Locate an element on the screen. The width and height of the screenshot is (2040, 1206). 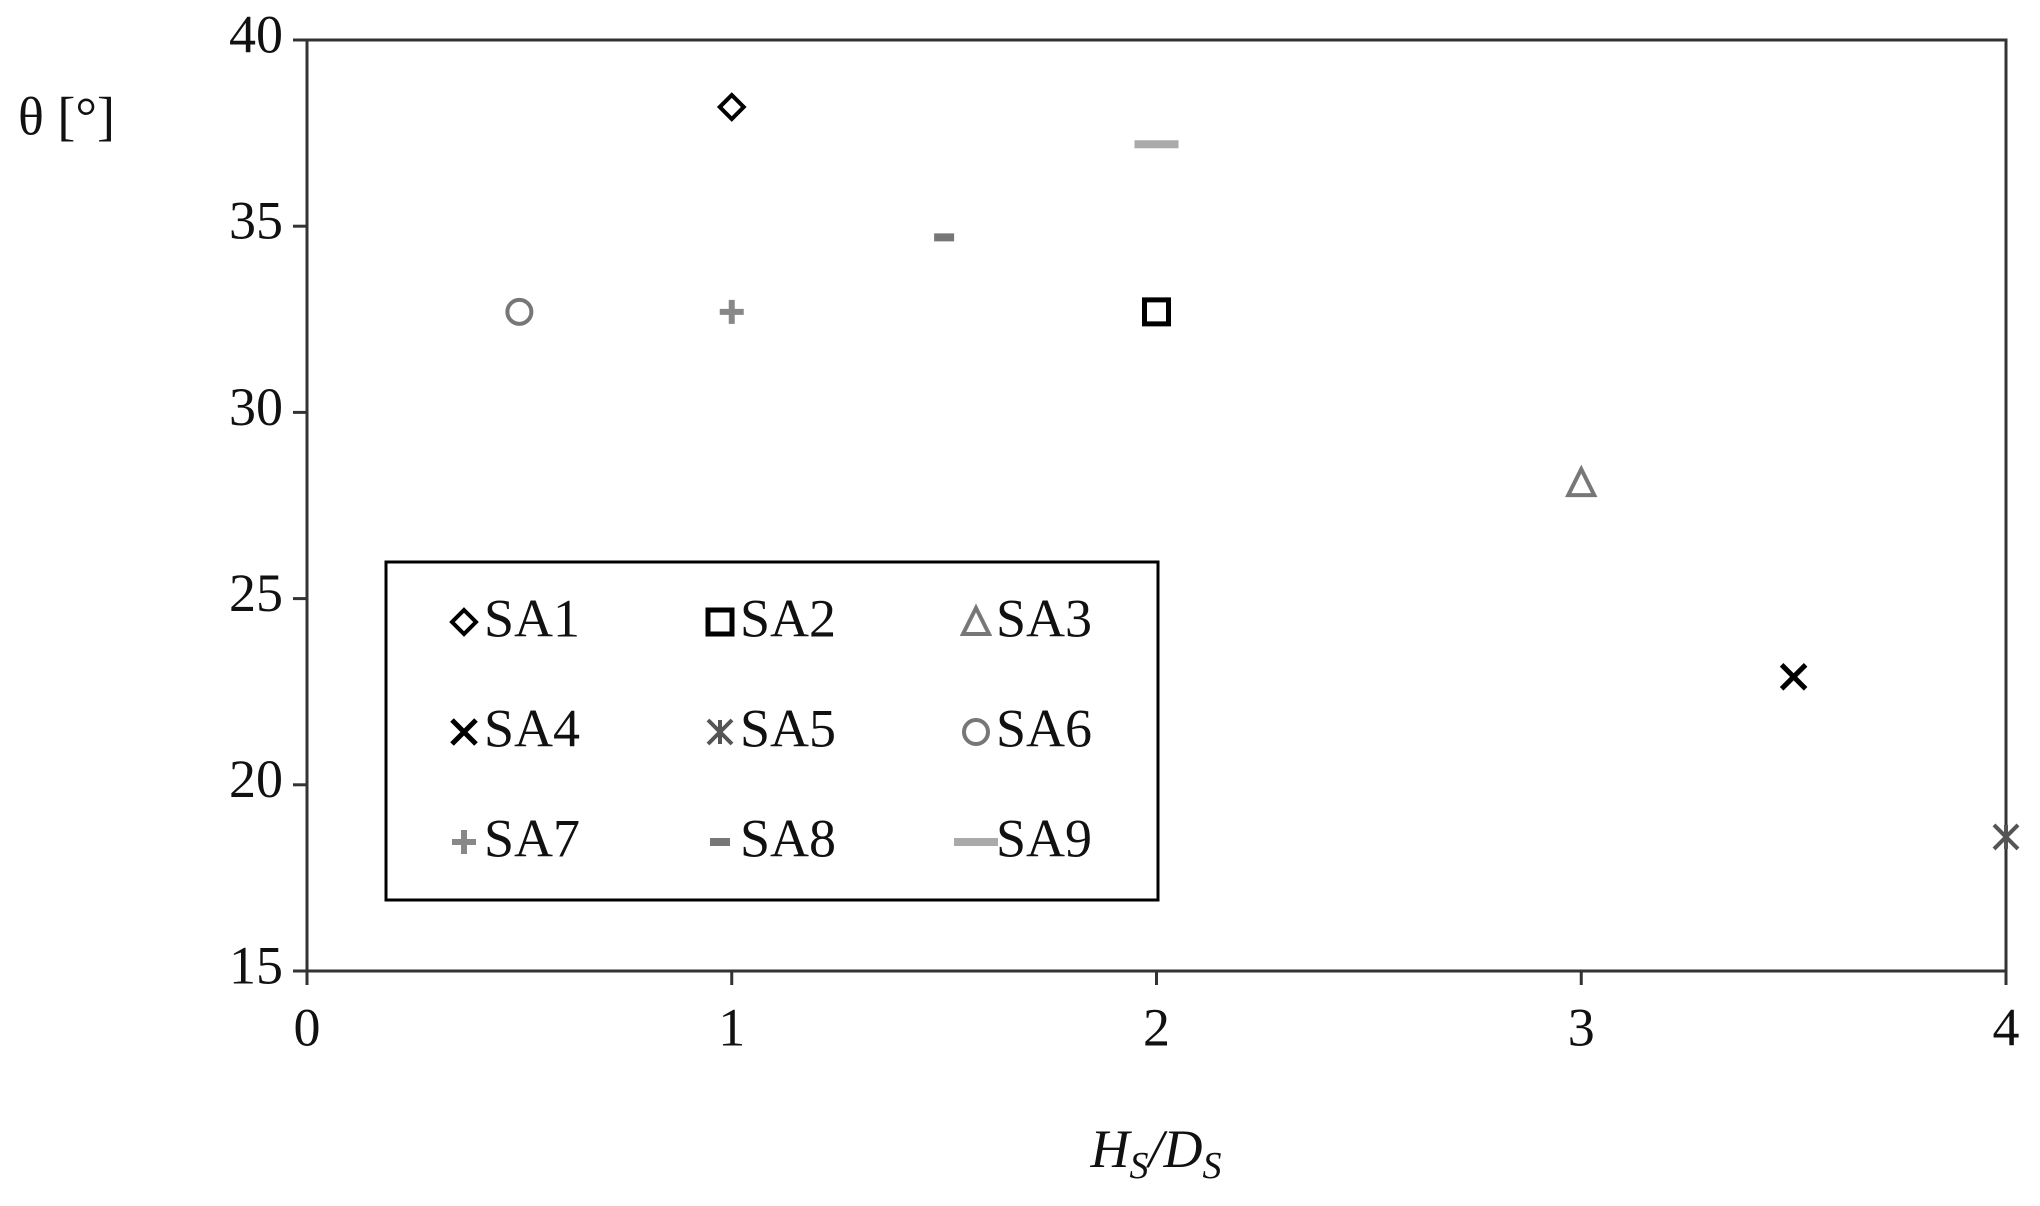
legend-label: SA4 is located at coordinates (532, 728).